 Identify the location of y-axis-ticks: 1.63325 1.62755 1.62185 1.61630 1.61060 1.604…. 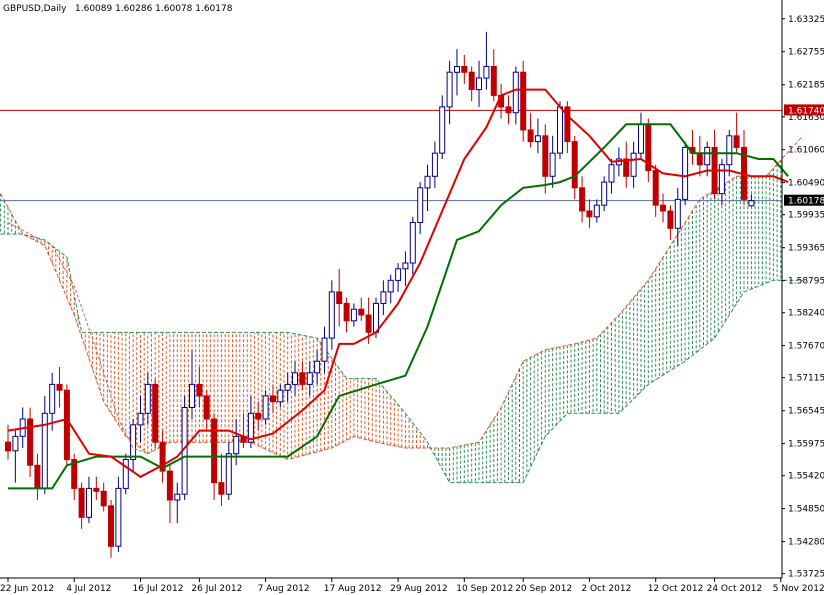
(803, 297).